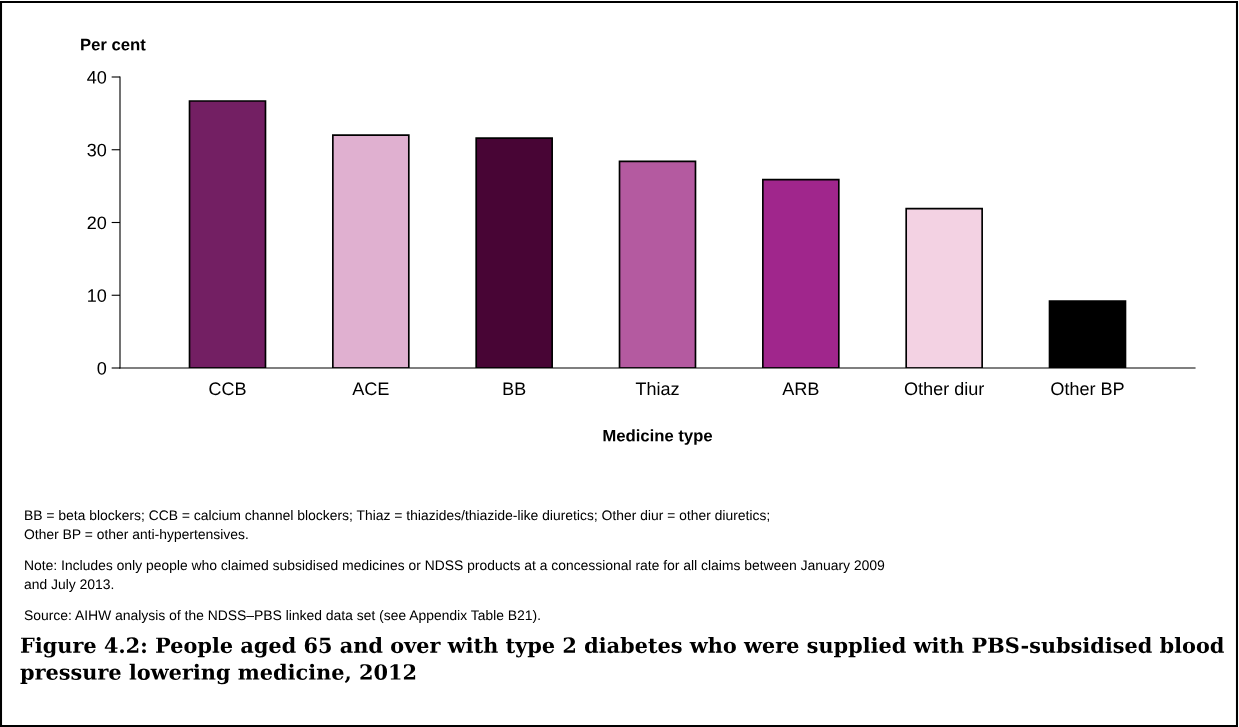  What do you see at coordinates (657, 388) in the screenshot?
I see `x-tick-label: Thiaz` at bounding box center [657, 388].